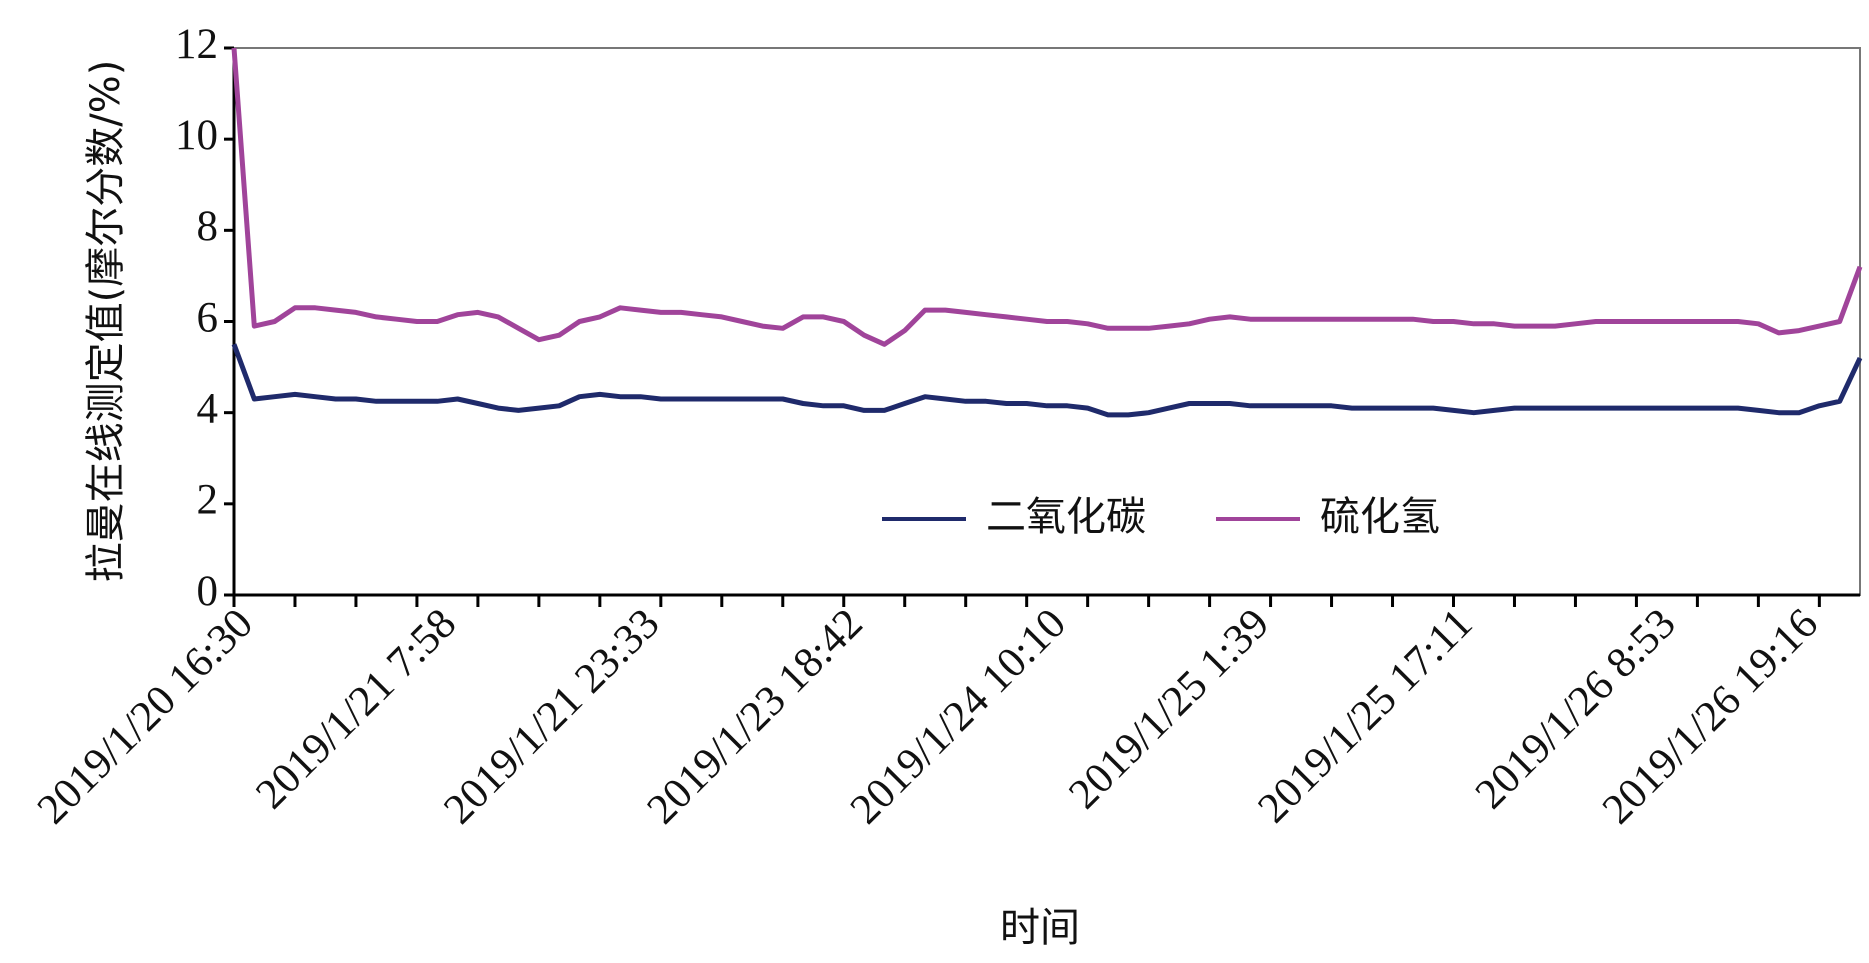  Describe the element at coordinates (208, 591) in the screenshot. I see `y-tick-label: 0` at that location.